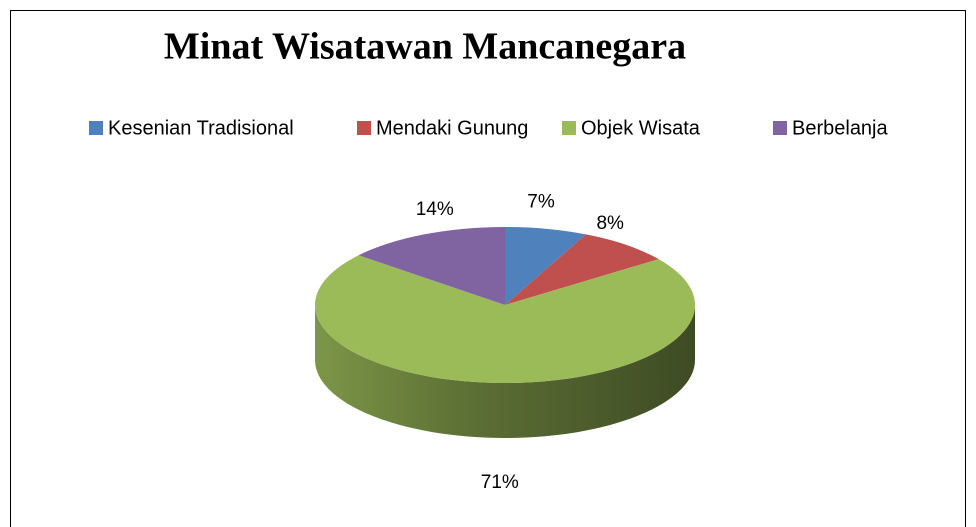  Describe the element at coordinates (610, 223) in the screenshot. I see `data-label: 8%` at that location.